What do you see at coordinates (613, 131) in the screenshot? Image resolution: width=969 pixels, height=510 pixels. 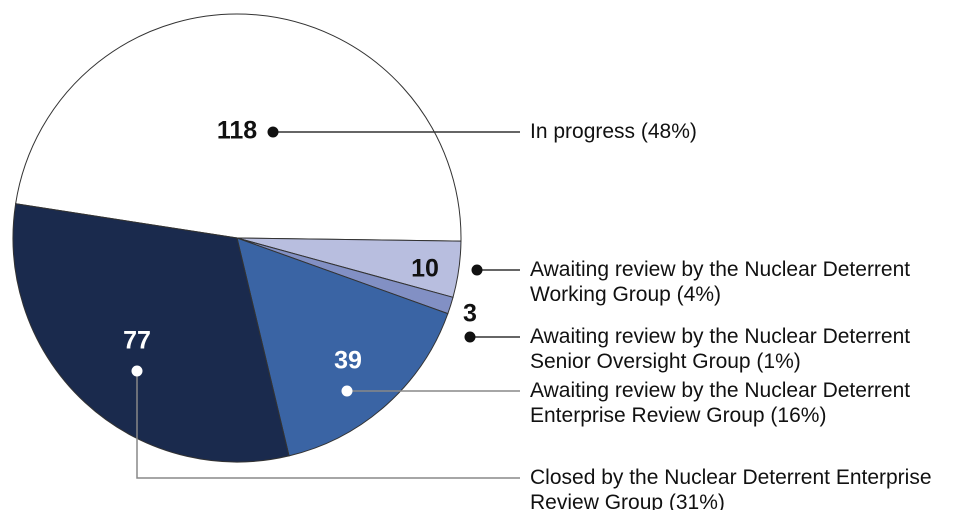 I see `legend-label: In progress (48%)` at bounding box center [613, 131].